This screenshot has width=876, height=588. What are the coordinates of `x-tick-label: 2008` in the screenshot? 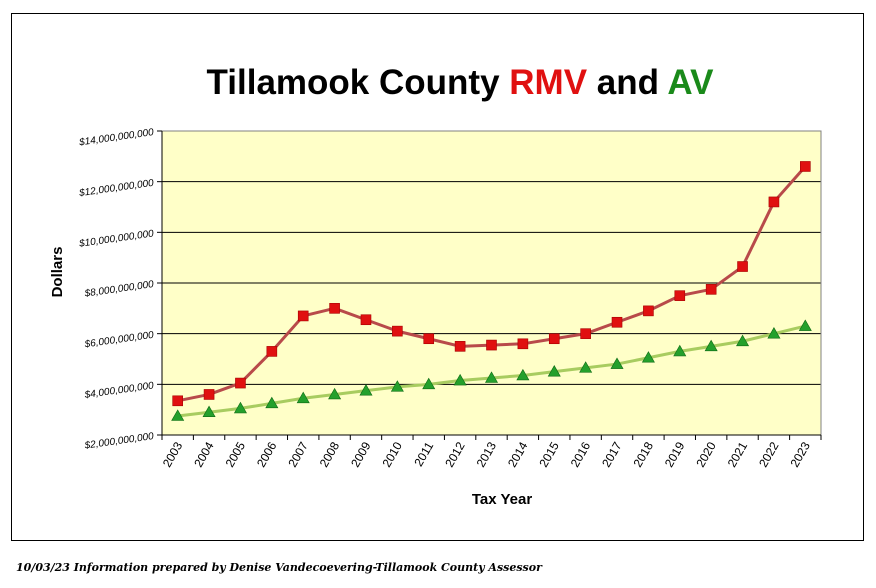 It's located at (330, 454).